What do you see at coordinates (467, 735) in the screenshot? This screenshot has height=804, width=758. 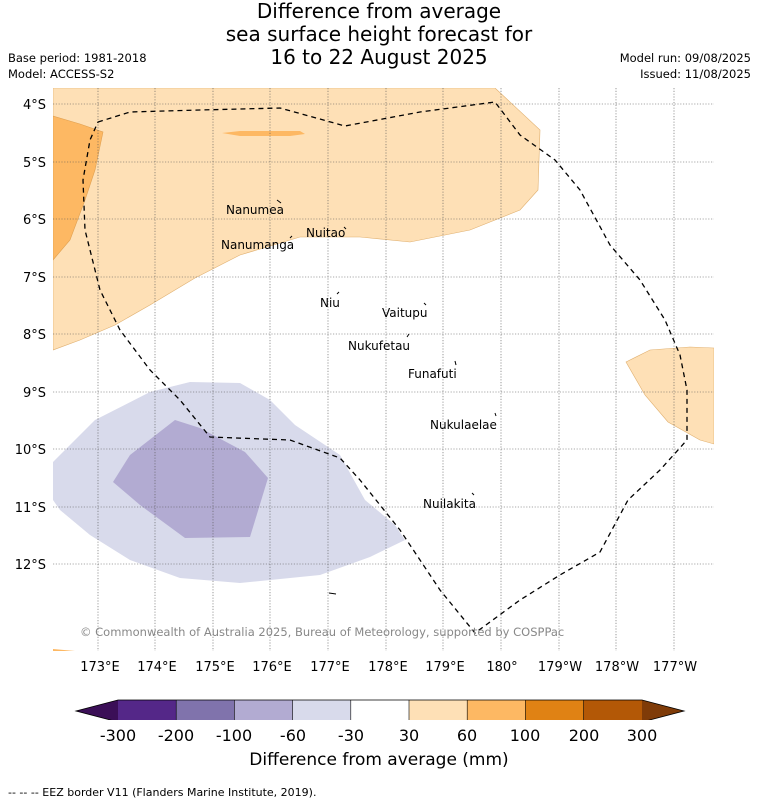 I see `colorbar-tick-label: 60` at bounding box center [467, 735].